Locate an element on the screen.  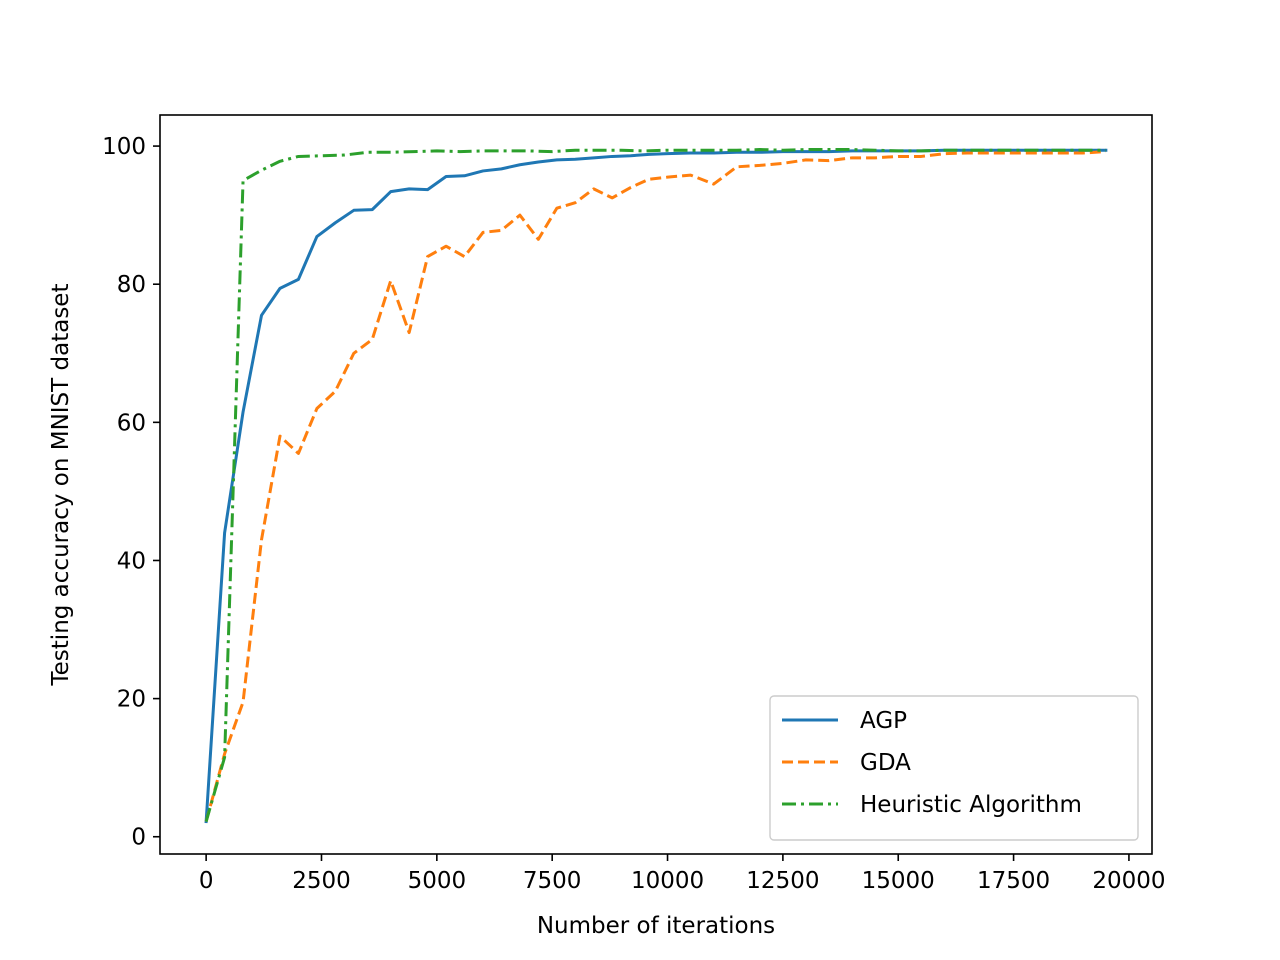
y-tick-label: 20 is located at coordinates (131, 700).